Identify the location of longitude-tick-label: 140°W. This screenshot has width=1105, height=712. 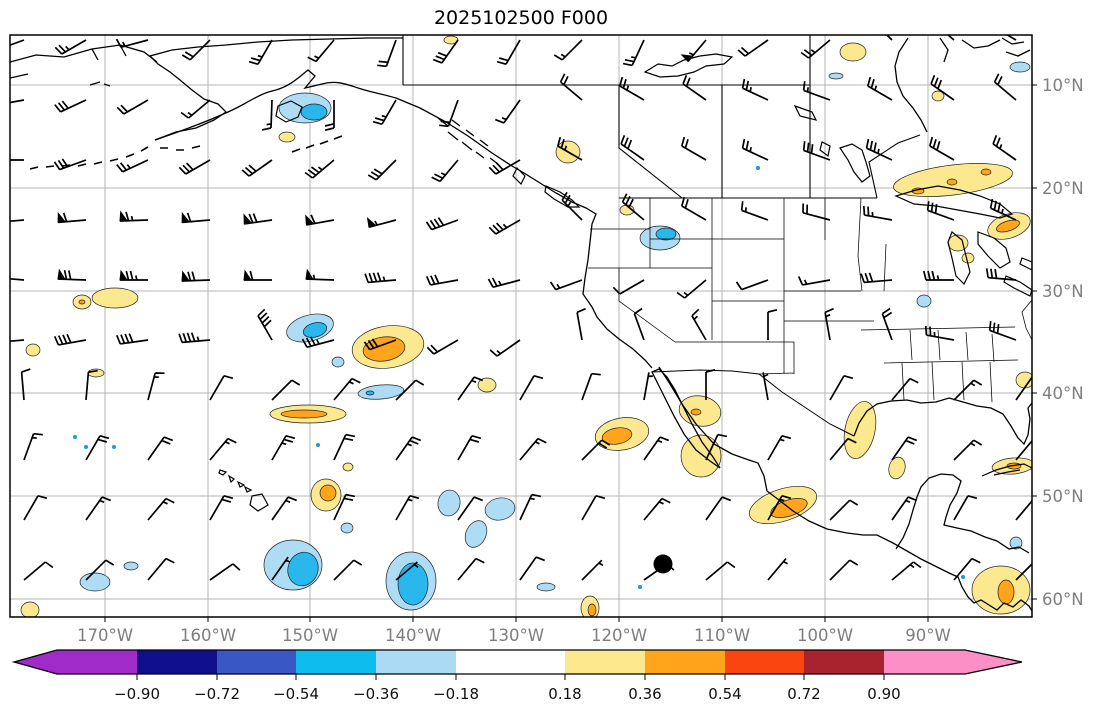
(413, 635).